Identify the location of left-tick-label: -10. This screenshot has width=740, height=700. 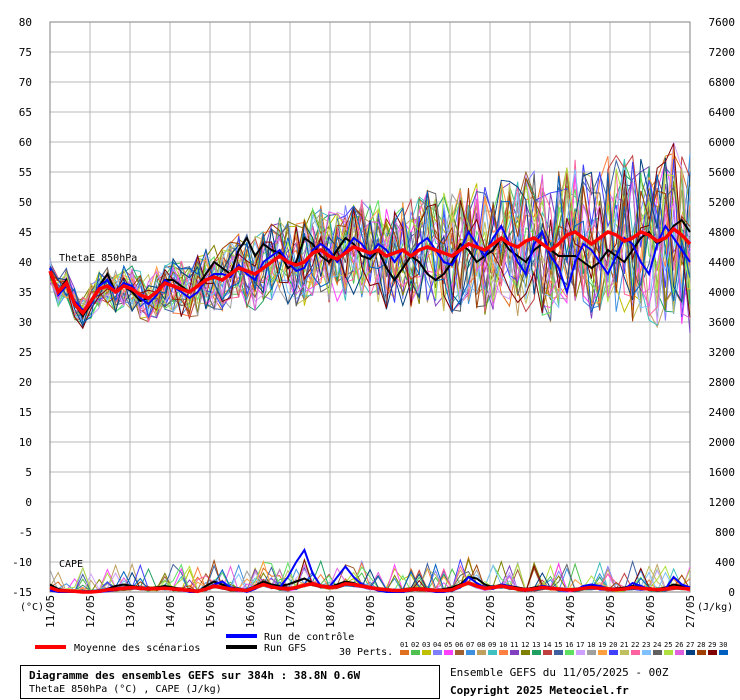
(22, 562).